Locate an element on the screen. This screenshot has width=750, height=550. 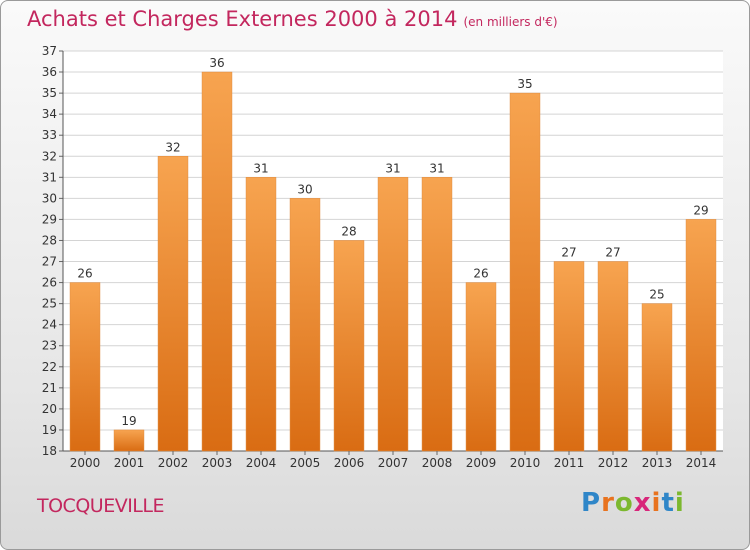
y-tick-label: 31 is located at coordinates (49, 177).